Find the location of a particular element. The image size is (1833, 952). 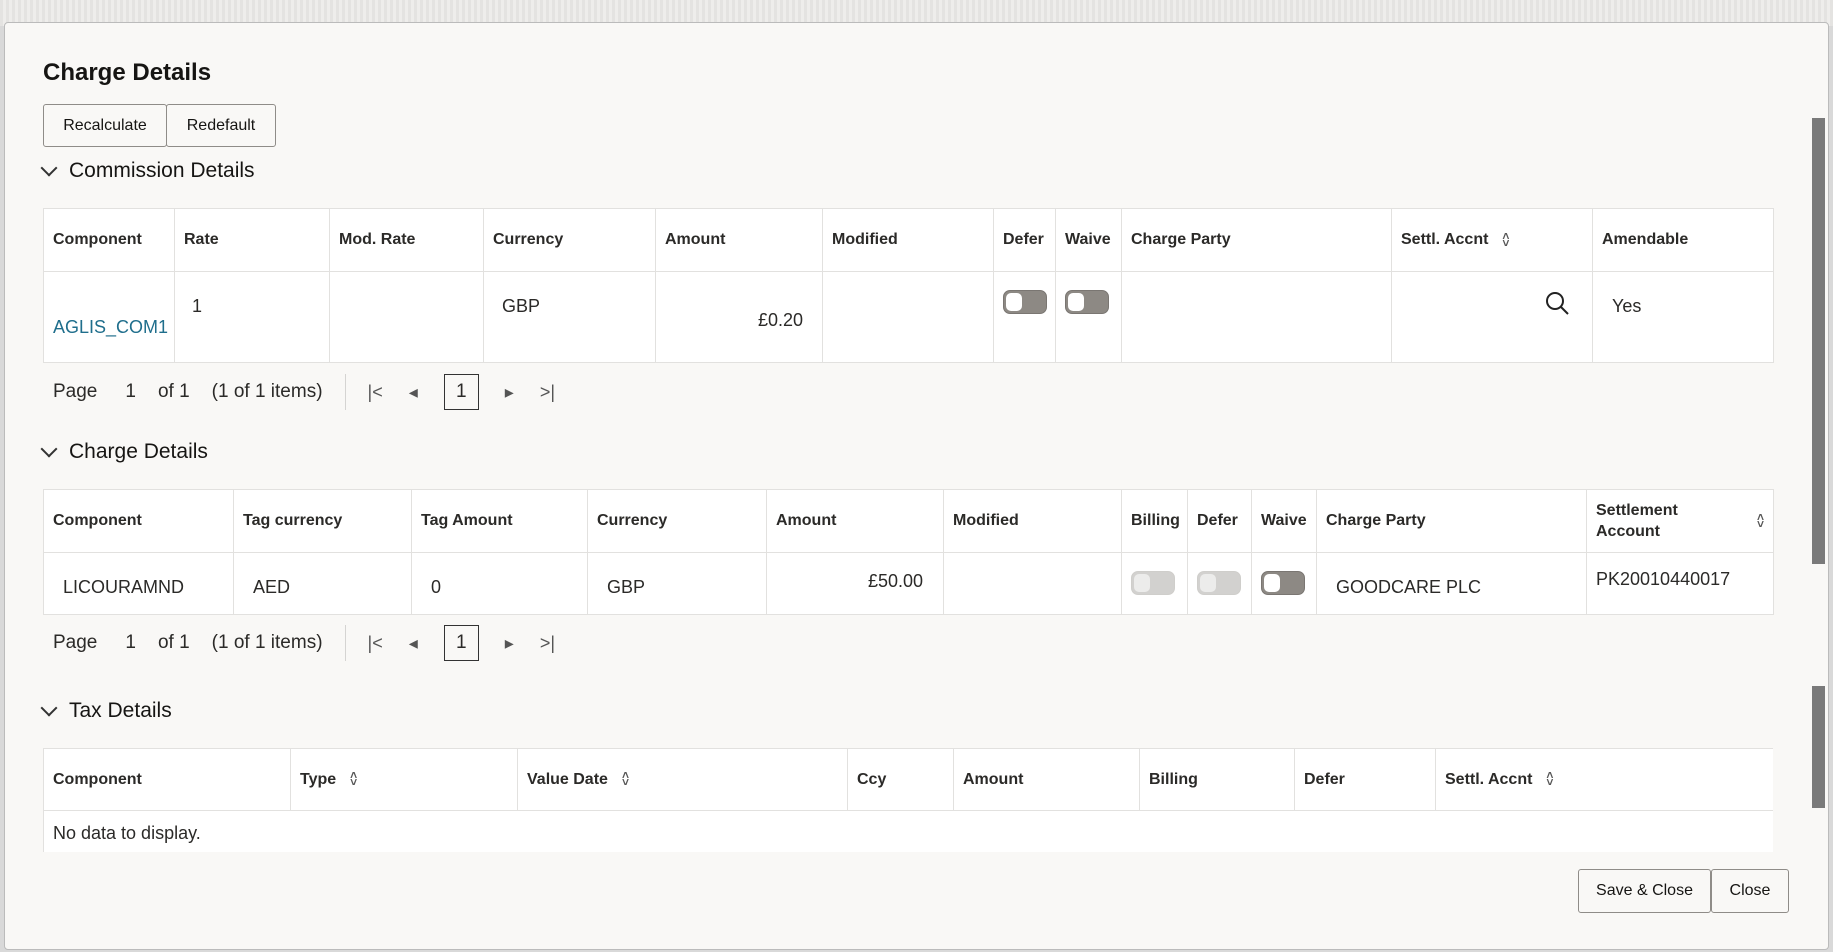

charge-party-cell: GOODCARE PLC is located at coordinates (1451, 583).